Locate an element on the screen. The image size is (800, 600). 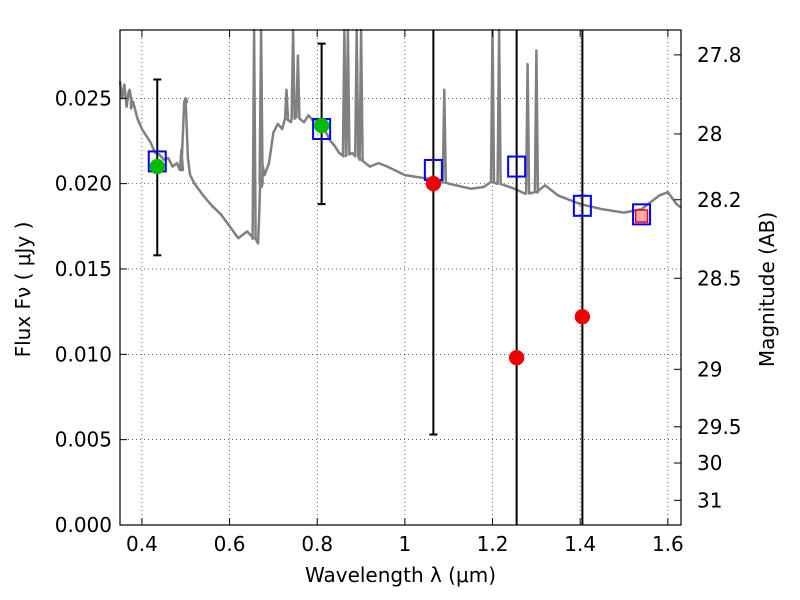
x-tick-label: 1.6 is located at coordinates (668, 544).